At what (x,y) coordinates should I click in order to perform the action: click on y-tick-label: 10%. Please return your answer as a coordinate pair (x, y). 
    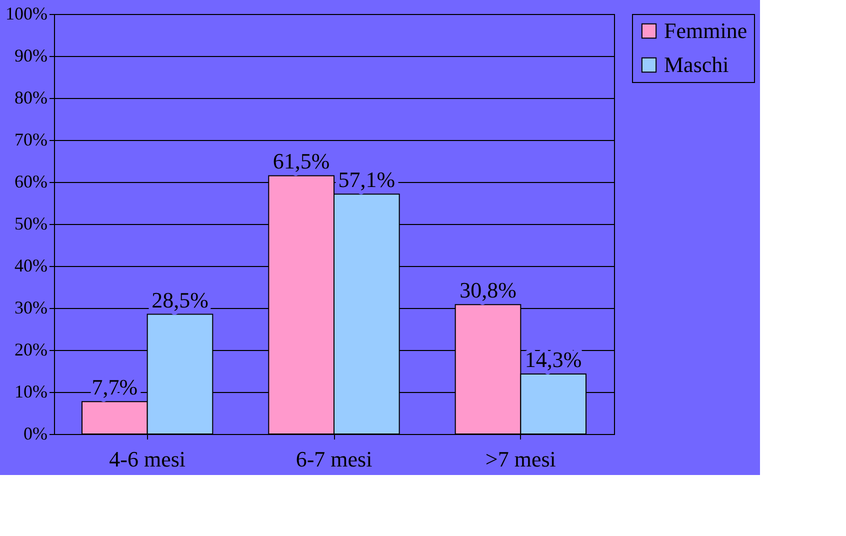
    Looking at the image, I should click on (31, 392).